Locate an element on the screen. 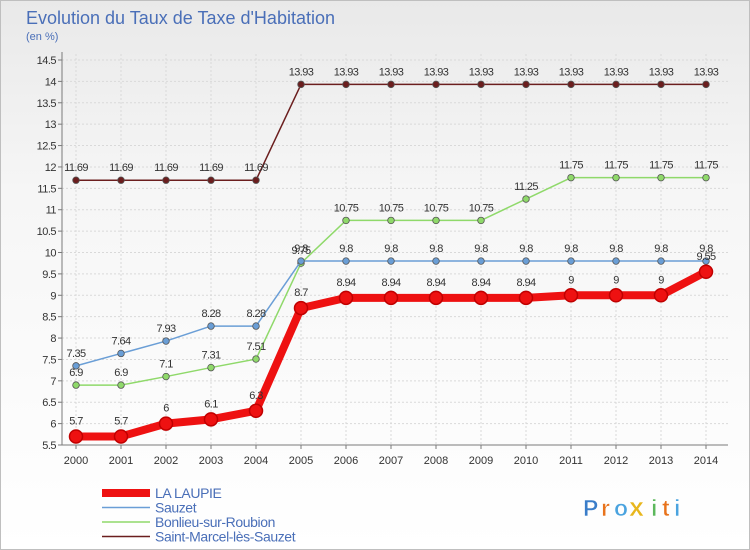 The image size is (750, 550). data-label: 6.1 is located at coordinates (211, 404).